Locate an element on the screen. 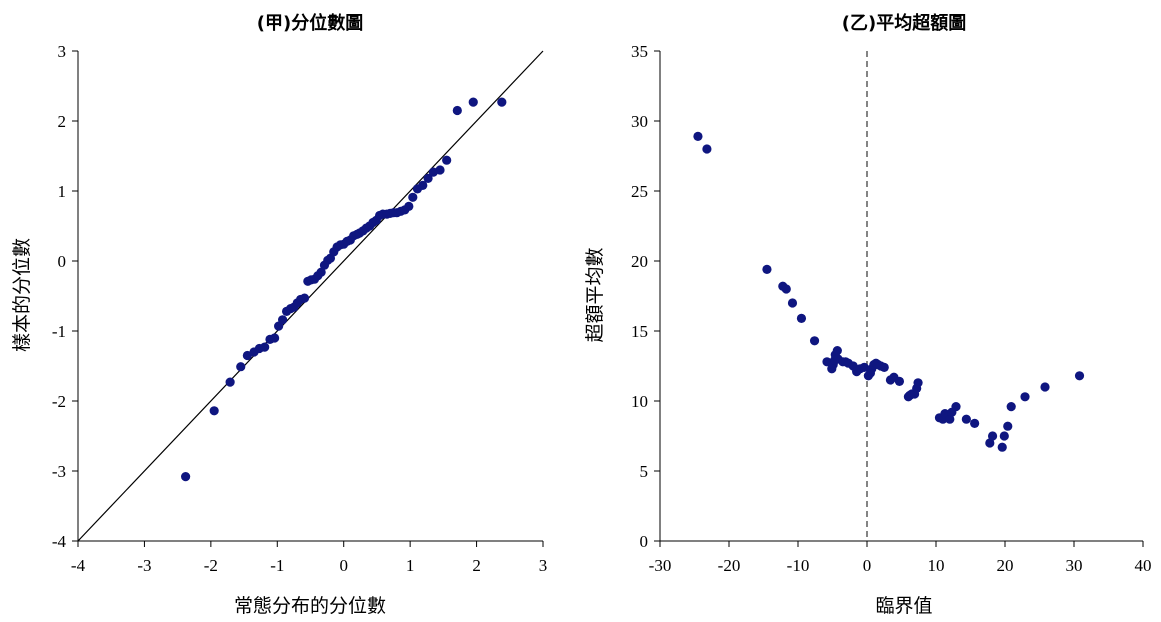 This screenshot has width=1161, height=622. y-tick-label: 10 is located at coordinates (639, 401).